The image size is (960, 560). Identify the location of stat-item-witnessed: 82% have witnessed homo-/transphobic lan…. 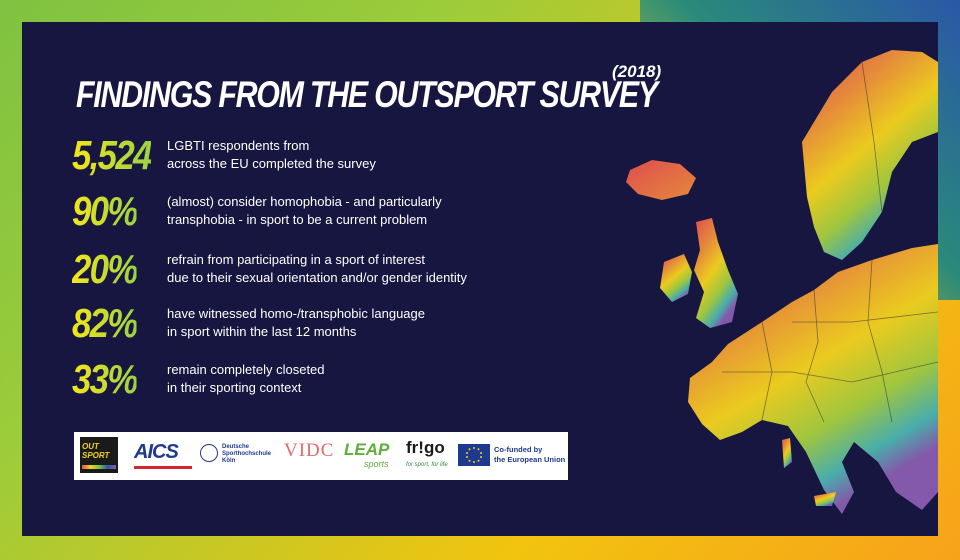
(332, 323).